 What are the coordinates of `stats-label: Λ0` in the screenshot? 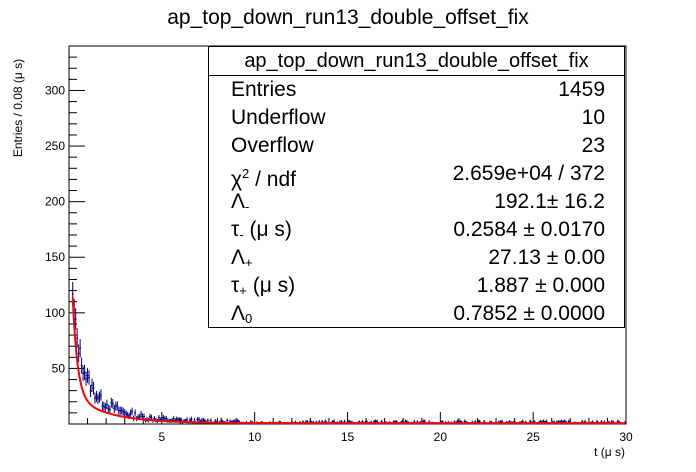 It's located at (242, 314).